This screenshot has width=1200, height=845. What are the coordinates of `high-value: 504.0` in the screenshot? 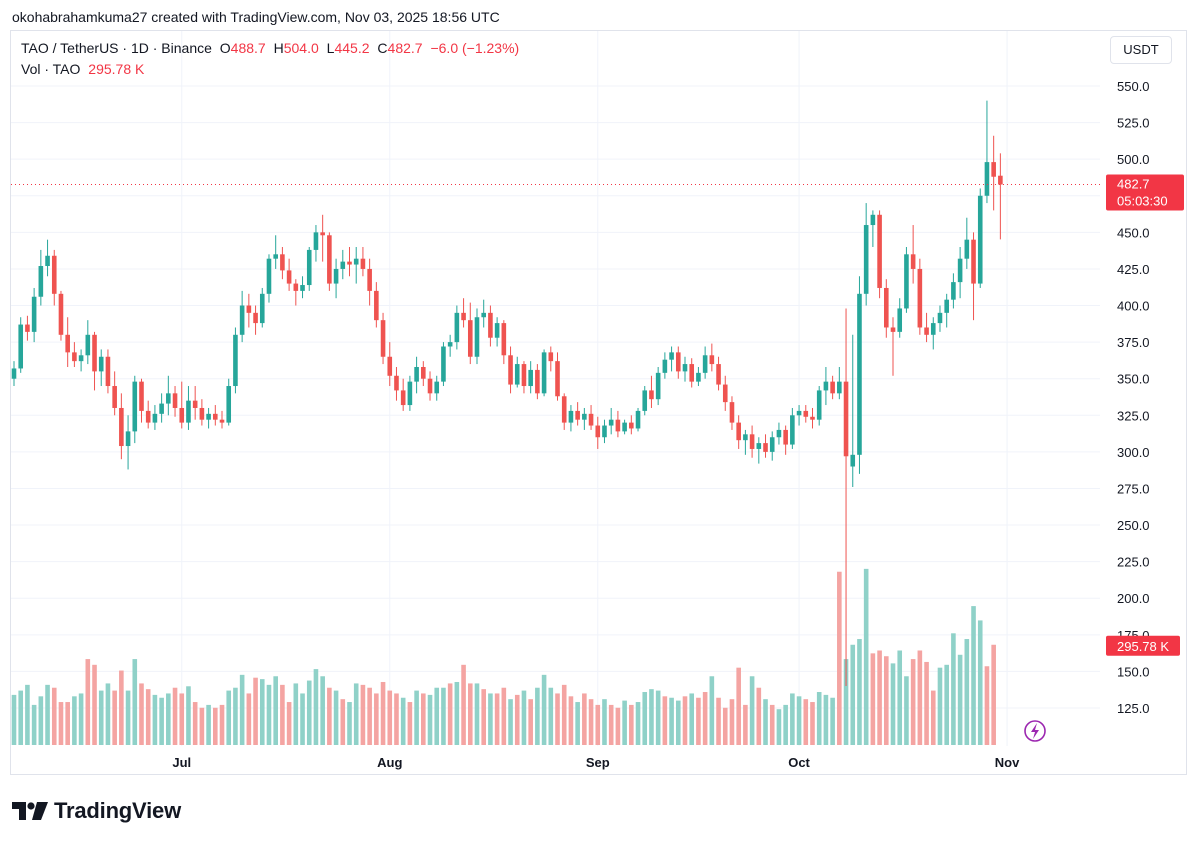 It's located at (301, 48).